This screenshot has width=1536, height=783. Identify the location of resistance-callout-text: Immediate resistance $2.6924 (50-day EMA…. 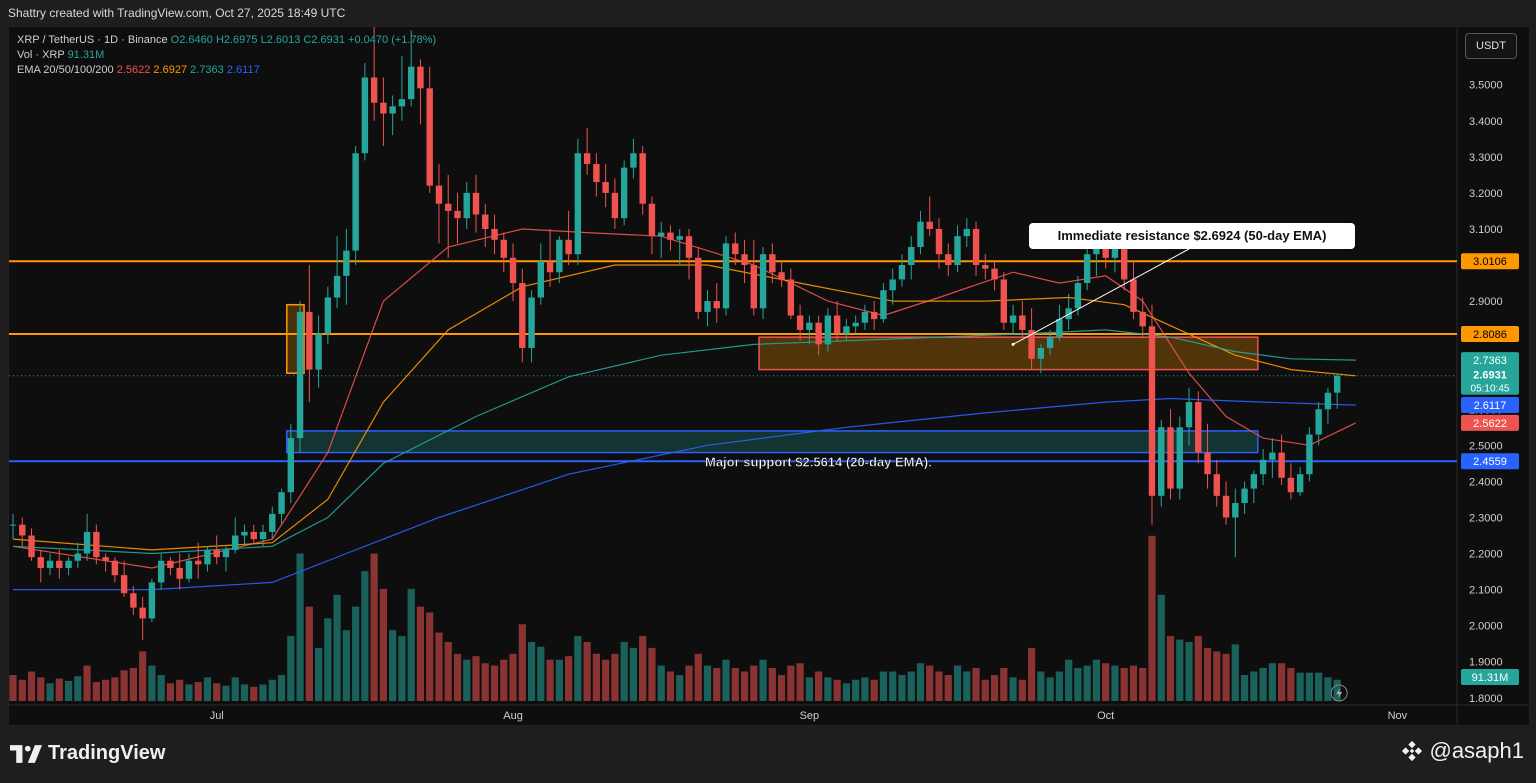
(1192, 235).